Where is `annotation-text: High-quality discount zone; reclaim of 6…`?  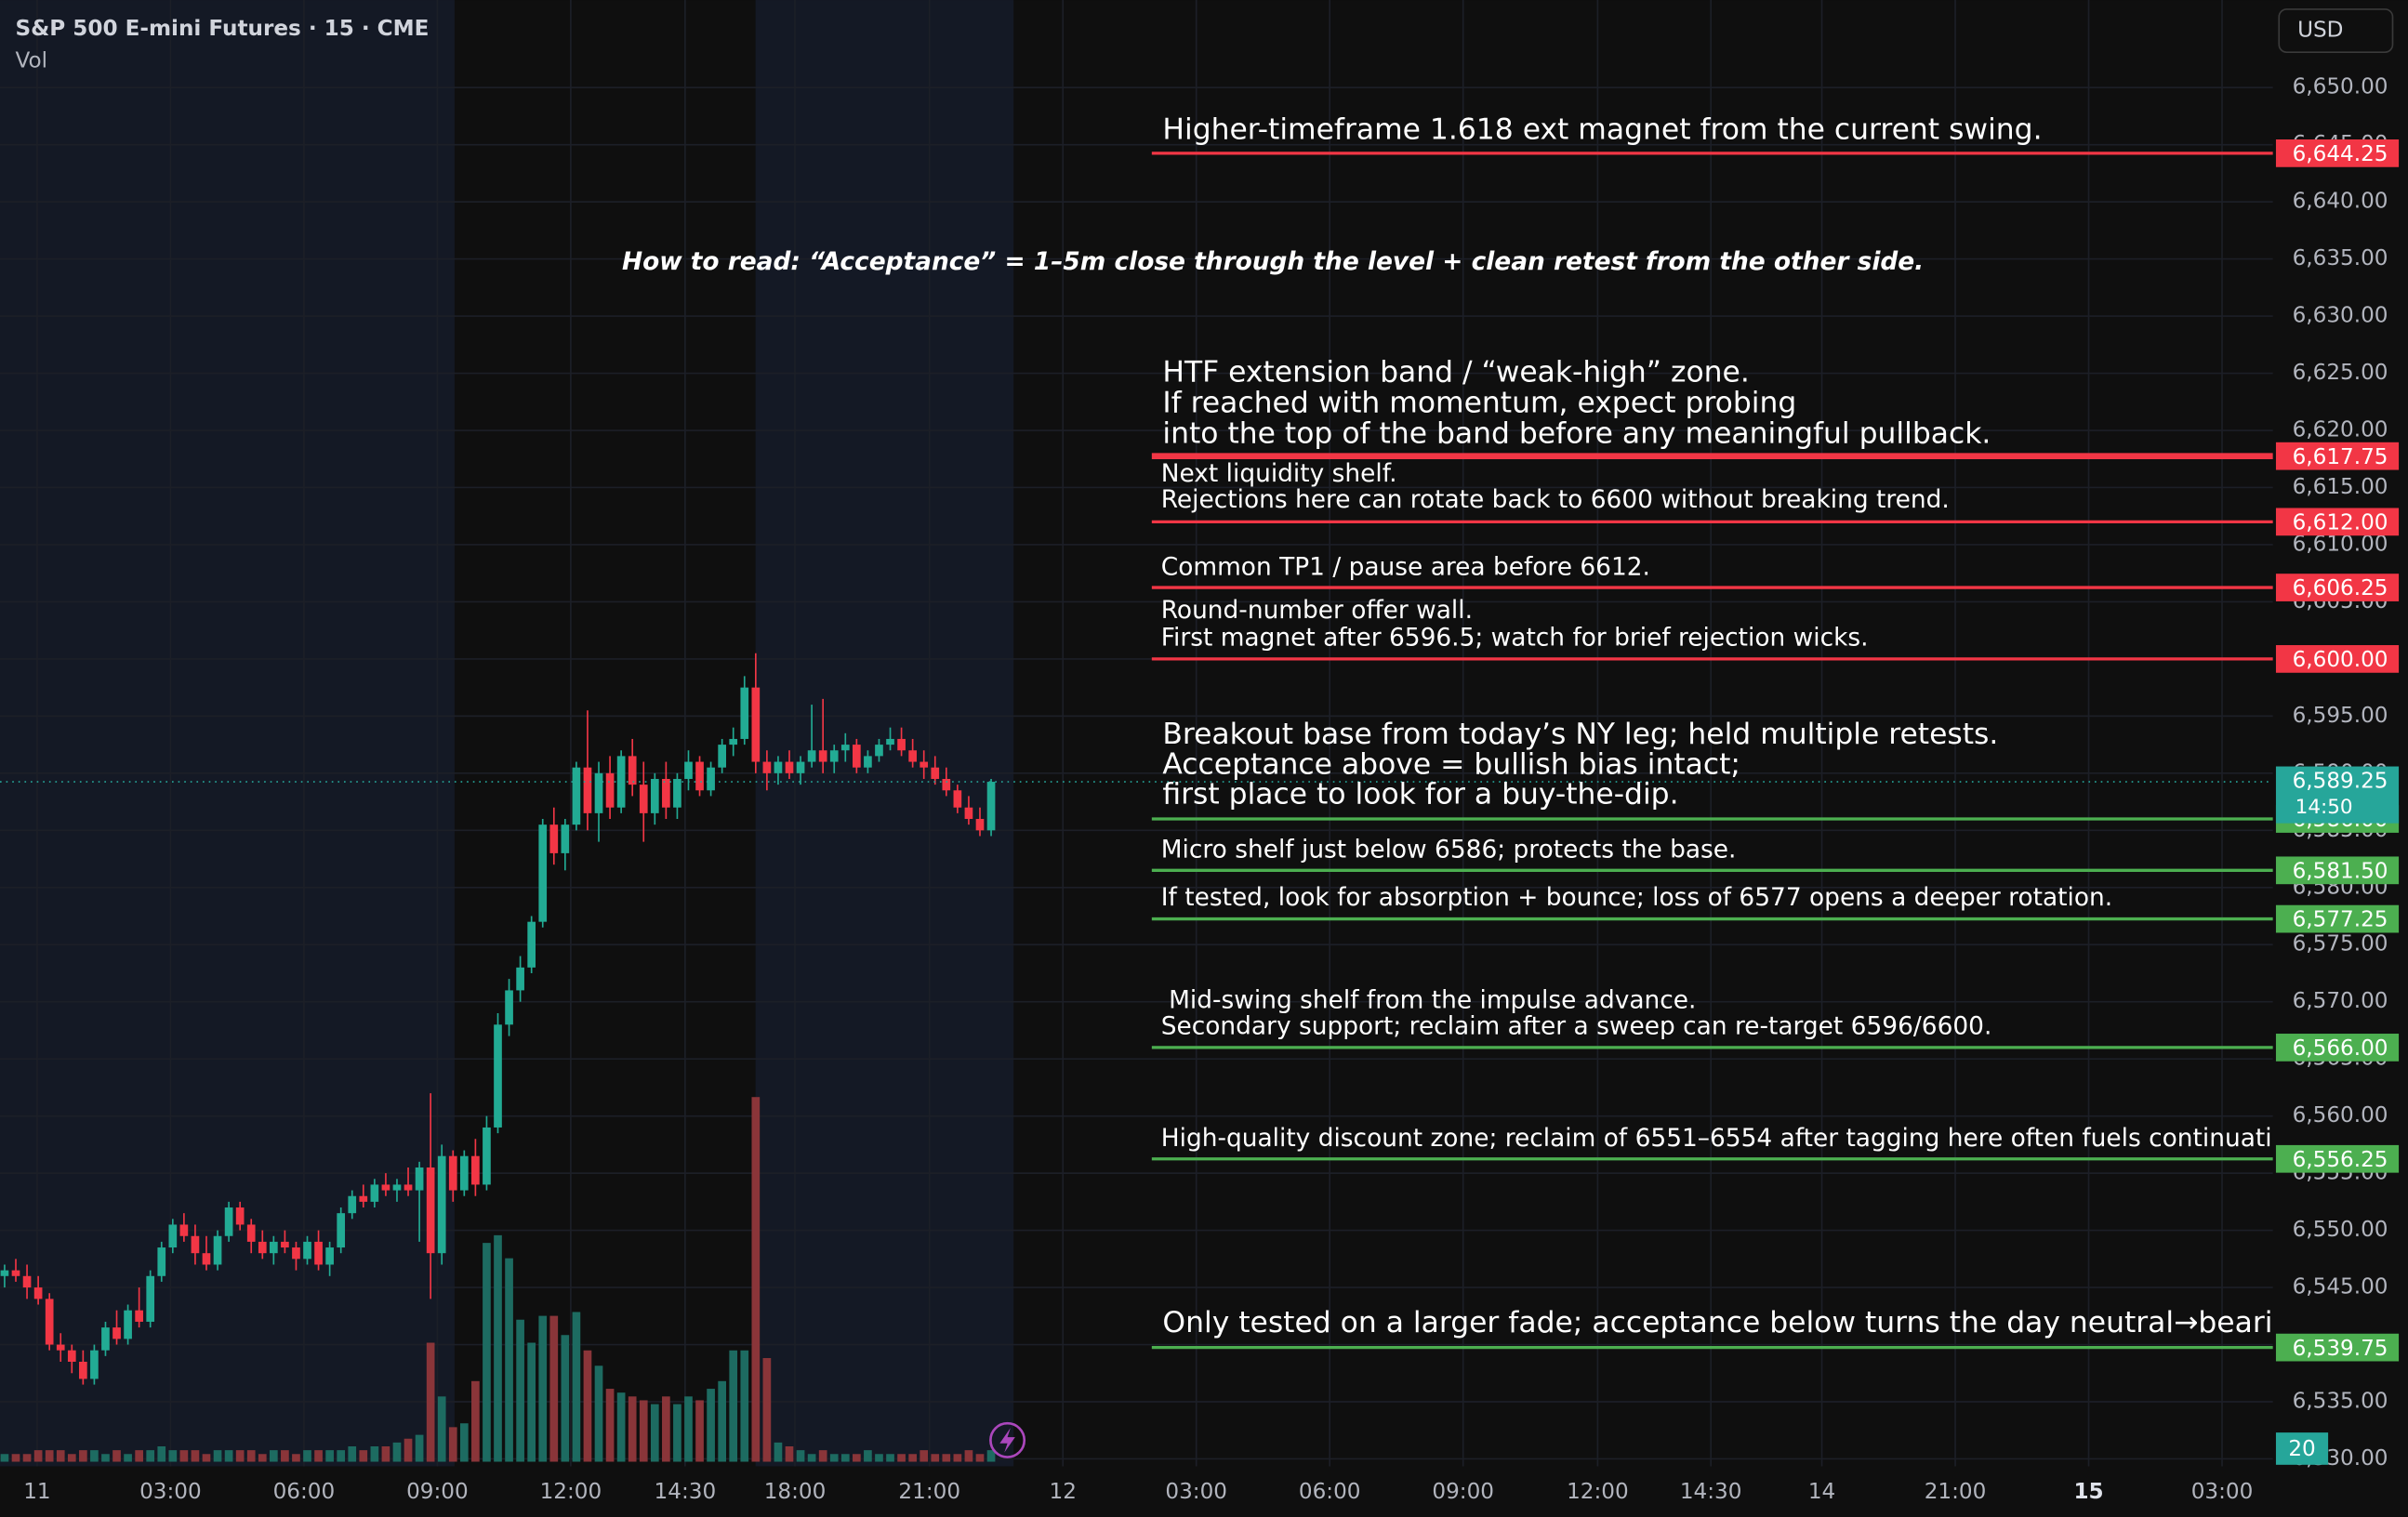
annotation-text: High-quality discount zone; reclaim of 6… is located at coordinates (1735, 1138).